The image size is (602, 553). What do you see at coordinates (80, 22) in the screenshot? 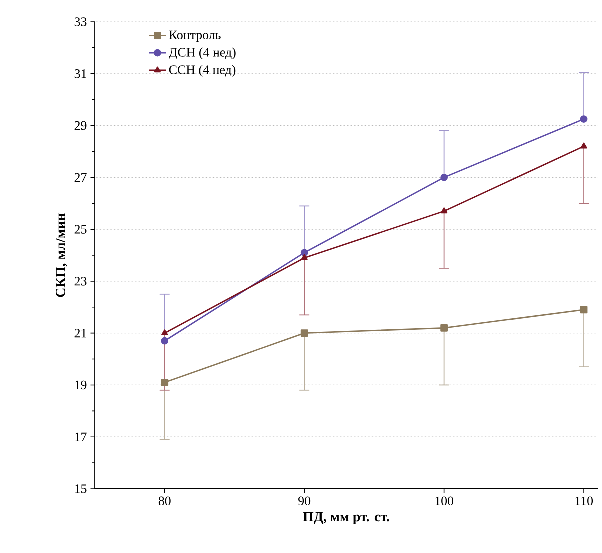
I see `y-tick-label: 33` at bounding box center [80, 22].